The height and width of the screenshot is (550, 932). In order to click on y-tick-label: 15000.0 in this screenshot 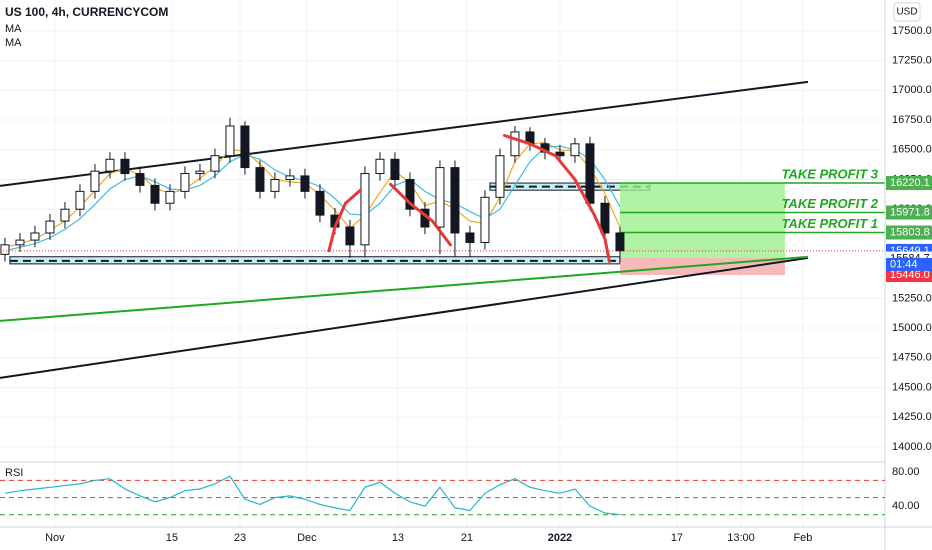, I will do `click(912, 328)`.